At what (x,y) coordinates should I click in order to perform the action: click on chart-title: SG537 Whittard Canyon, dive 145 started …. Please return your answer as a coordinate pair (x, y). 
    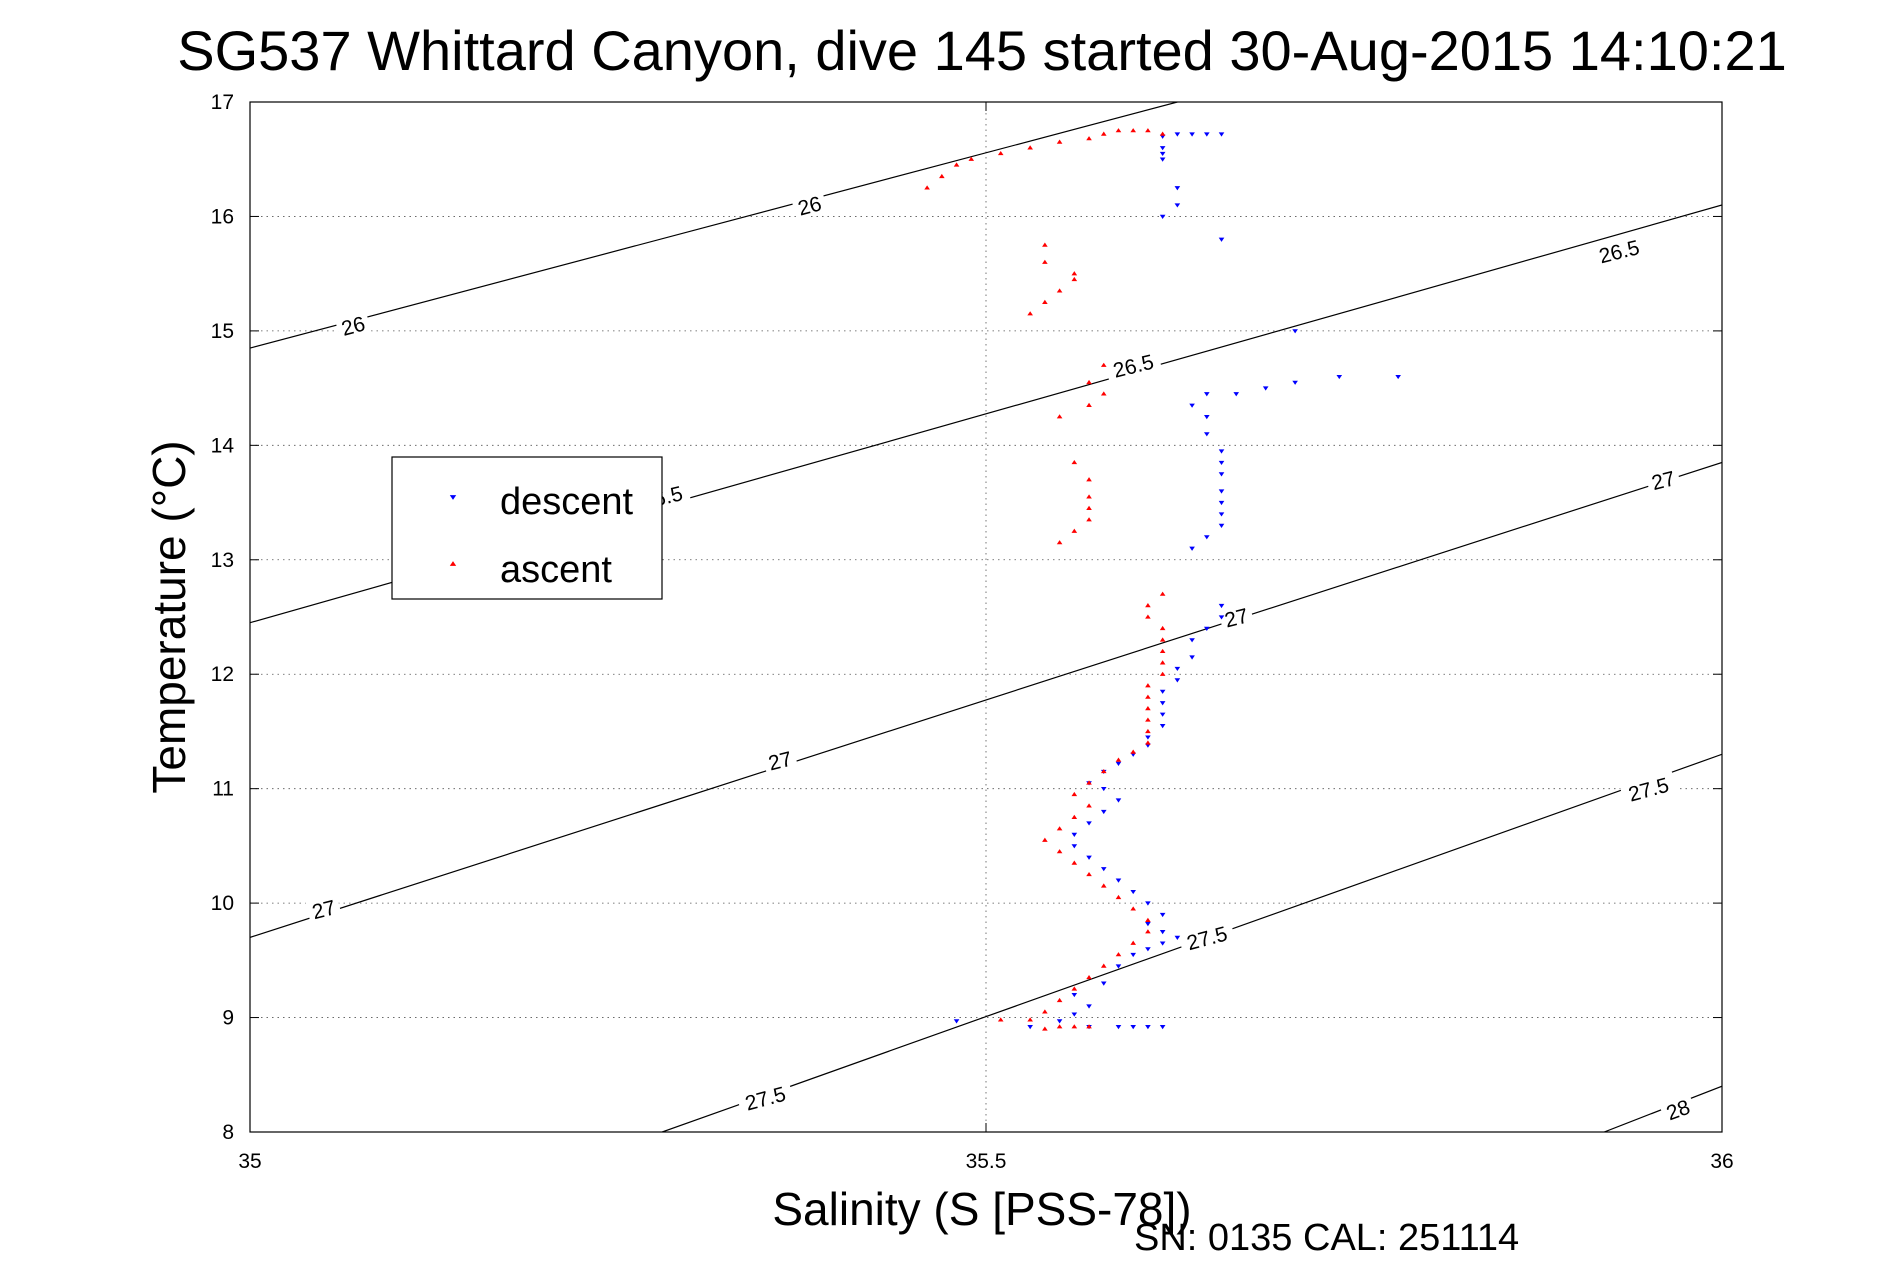
    Looking at the image, I should click on (981, 50).